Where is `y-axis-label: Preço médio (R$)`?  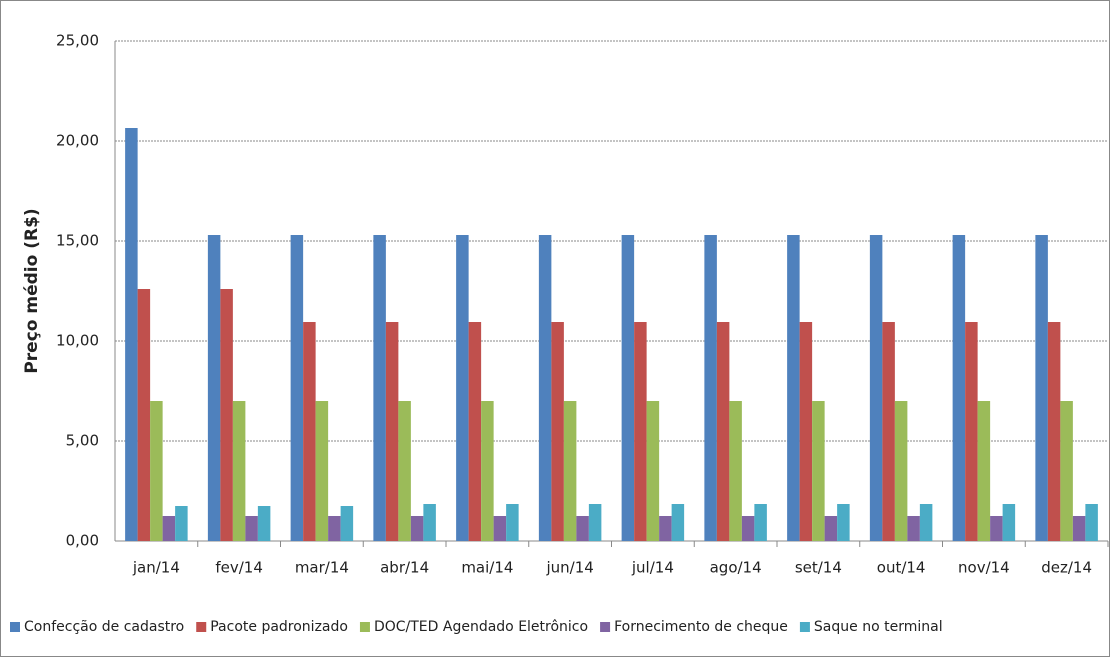
y-axis-label: Preço médio (R$) is located at coordinates (32, 290).